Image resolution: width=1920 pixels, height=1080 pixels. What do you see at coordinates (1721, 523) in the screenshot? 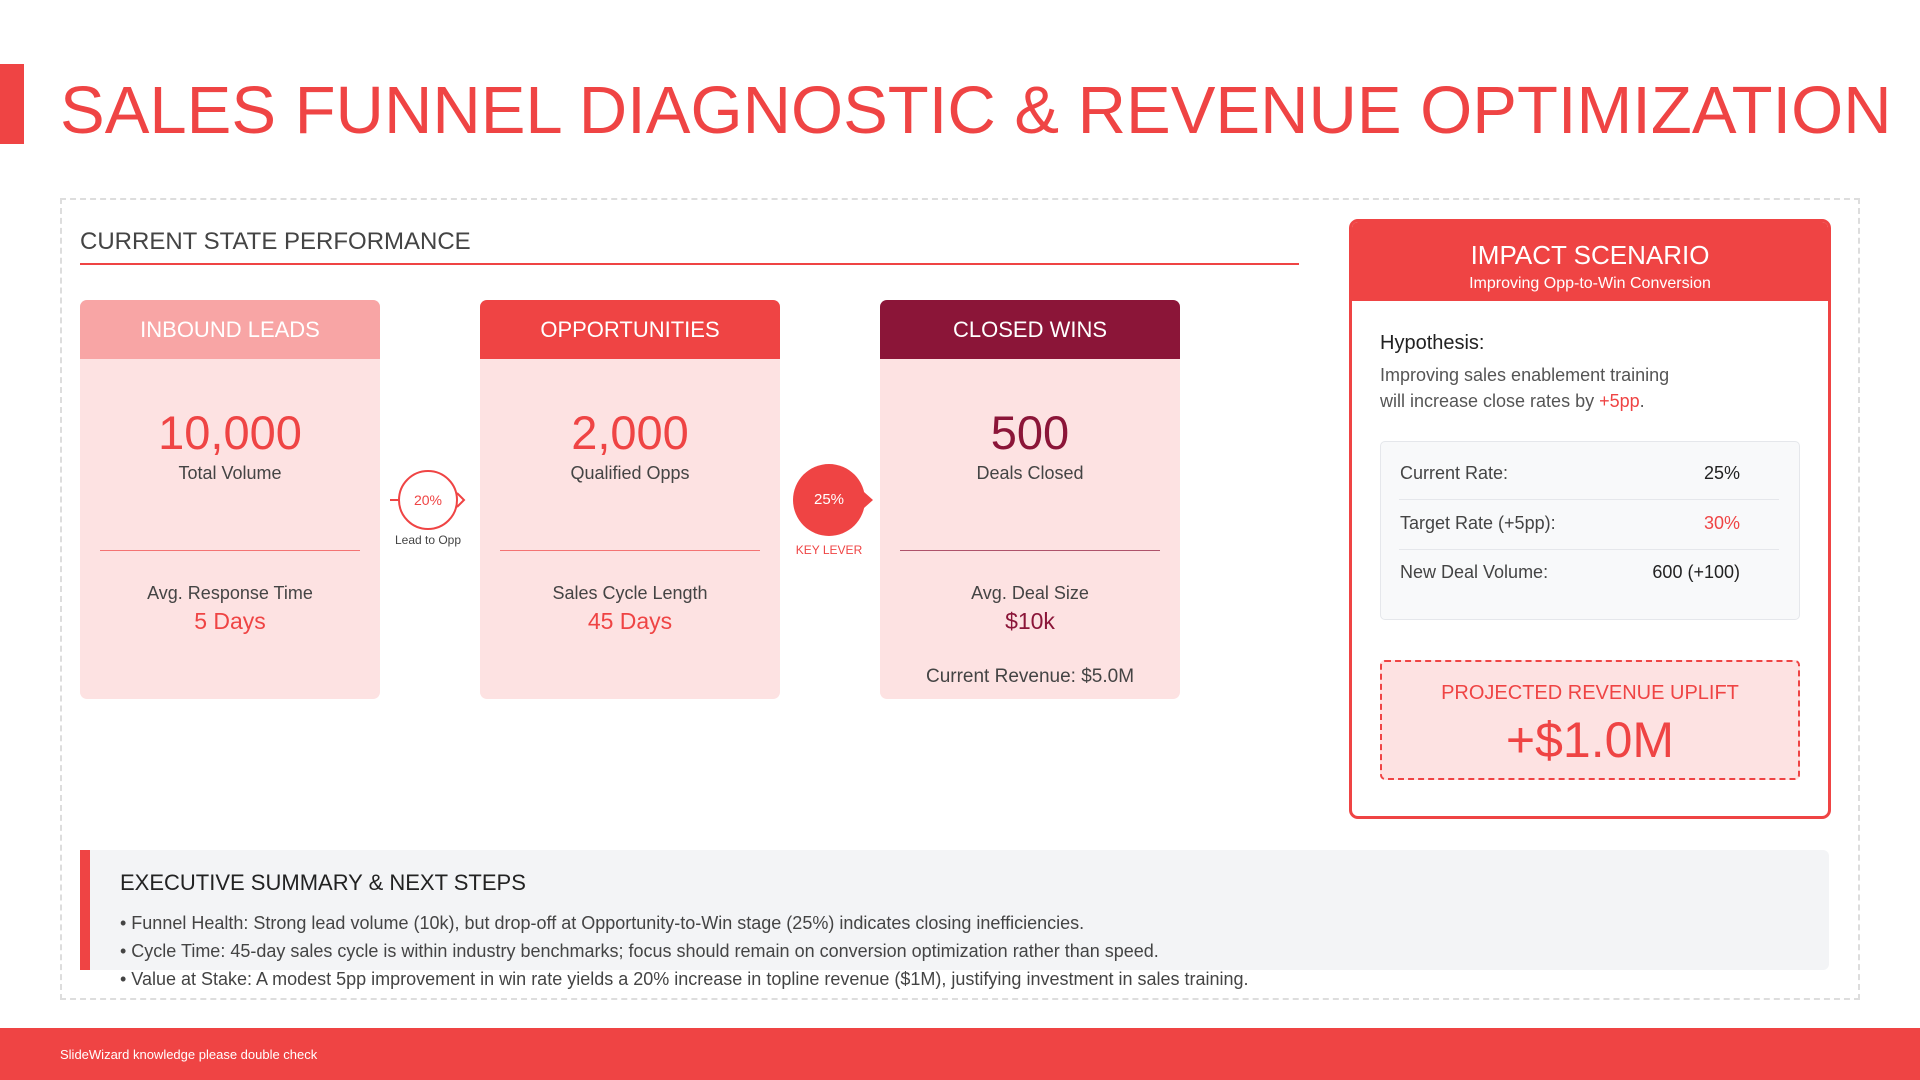
I see `row-value: 30%` at bounding box center [1721, 523].